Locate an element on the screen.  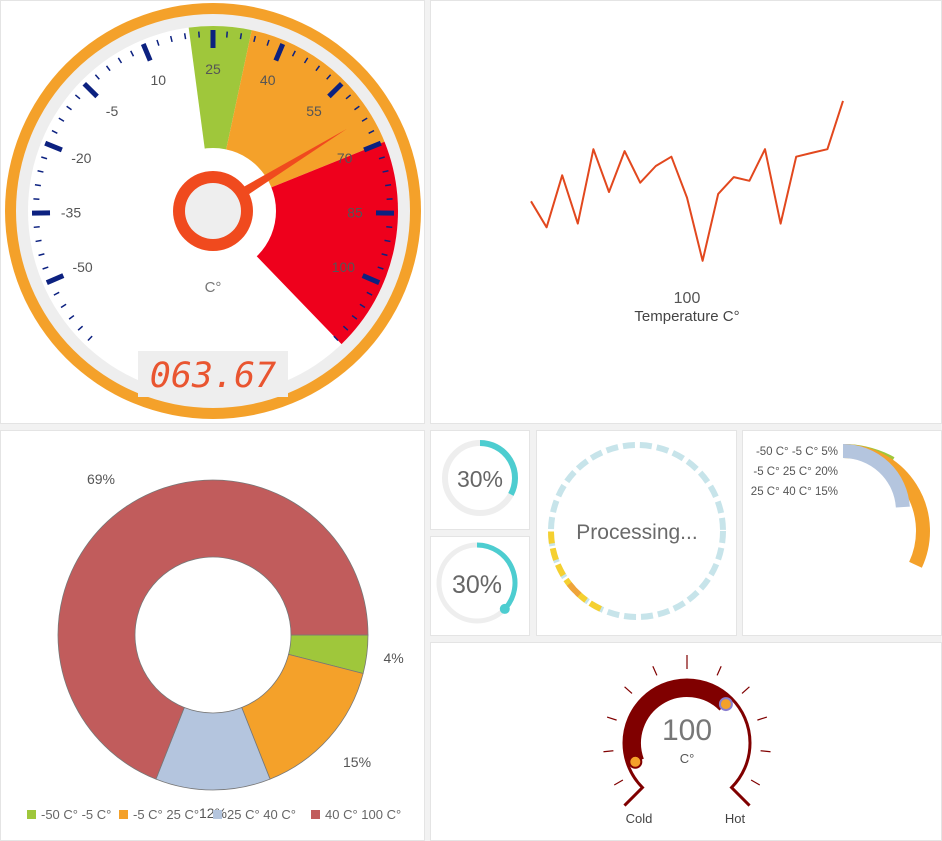
progress-panel-2: 30% is located at coordinates (480, 586).